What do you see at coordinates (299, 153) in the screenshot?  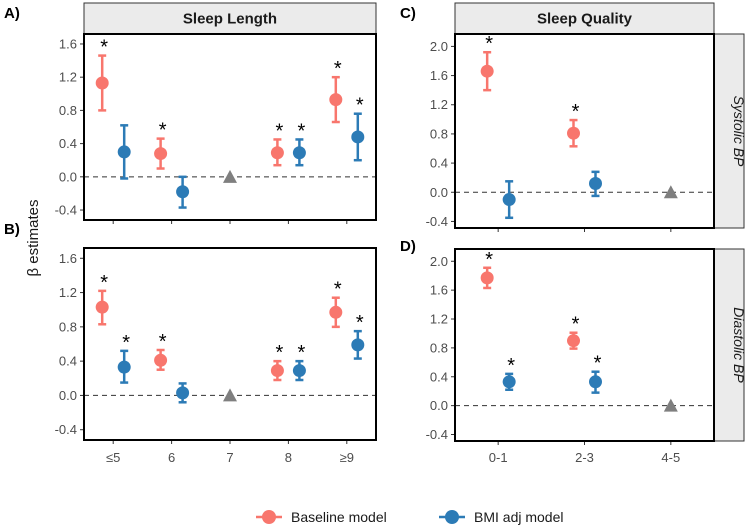 I see `bmi-adj-8-point` at bounding box center [299, 153].